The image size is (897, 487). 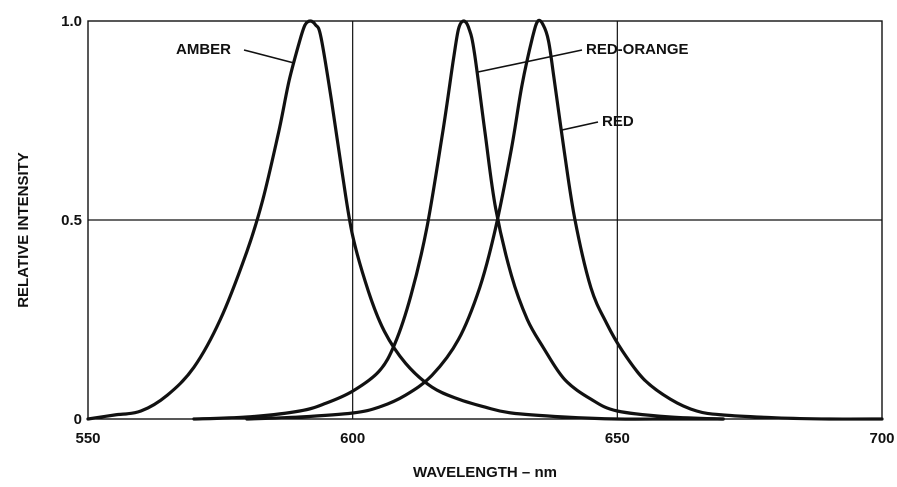 What do you see at coordinates (78, 419) in the screenshot?
I see `y-tick-label-0: 0` at bounding box center [78, 419].